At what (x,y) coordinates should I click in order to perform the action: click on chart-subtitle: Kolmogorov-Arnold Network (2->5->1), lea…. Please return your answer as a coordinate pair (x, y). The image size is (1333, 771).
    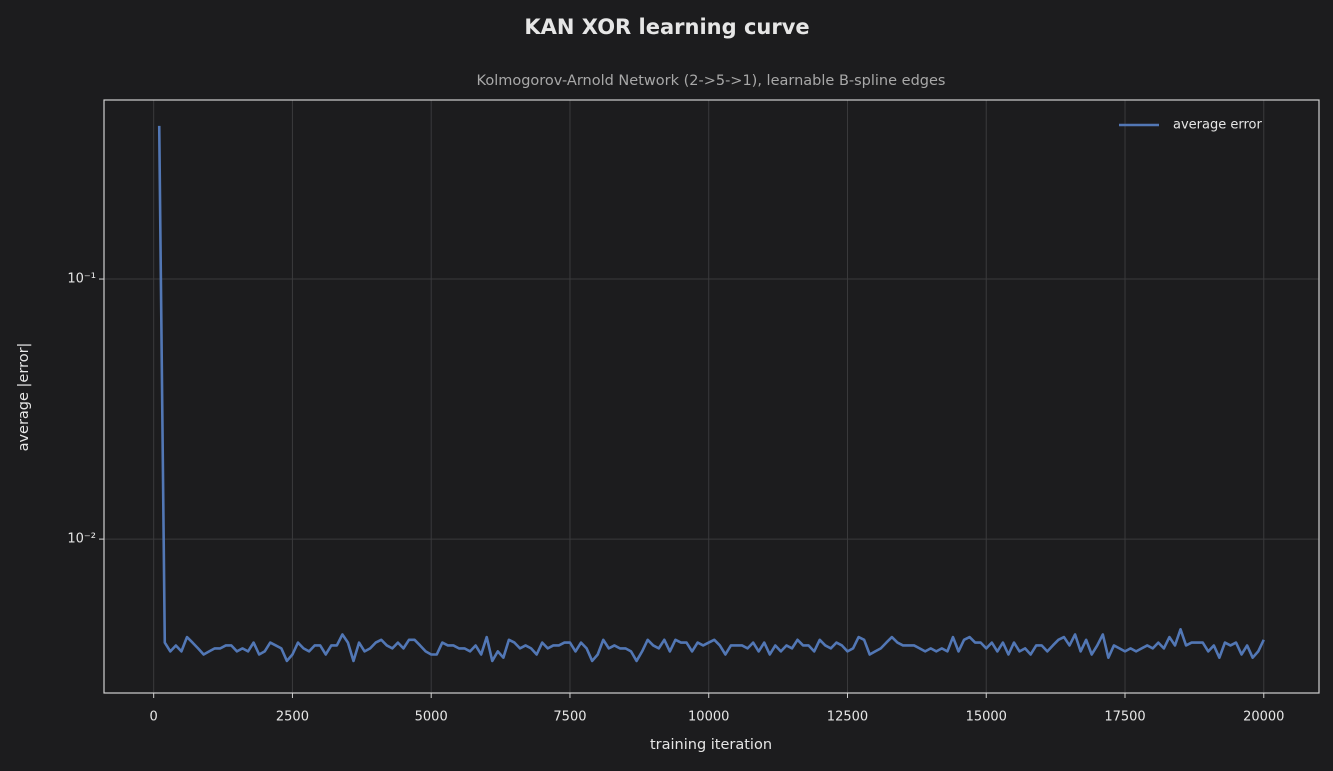
    Looking at the image, I should click on (711, 81).